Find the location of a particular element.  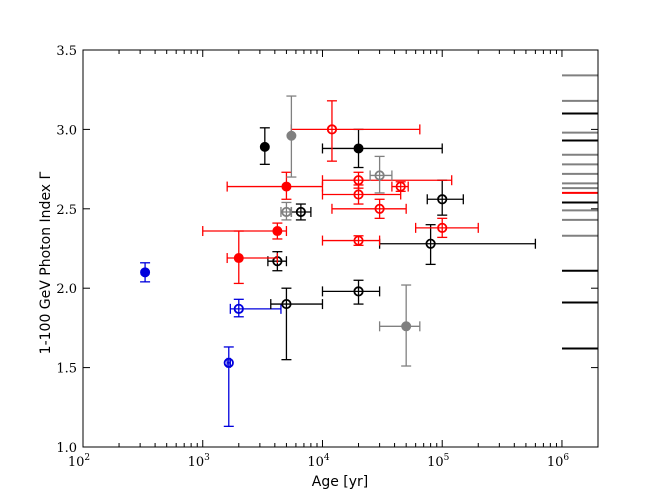

y-tick-label: 3.5 is located at coordinates (66, 51).